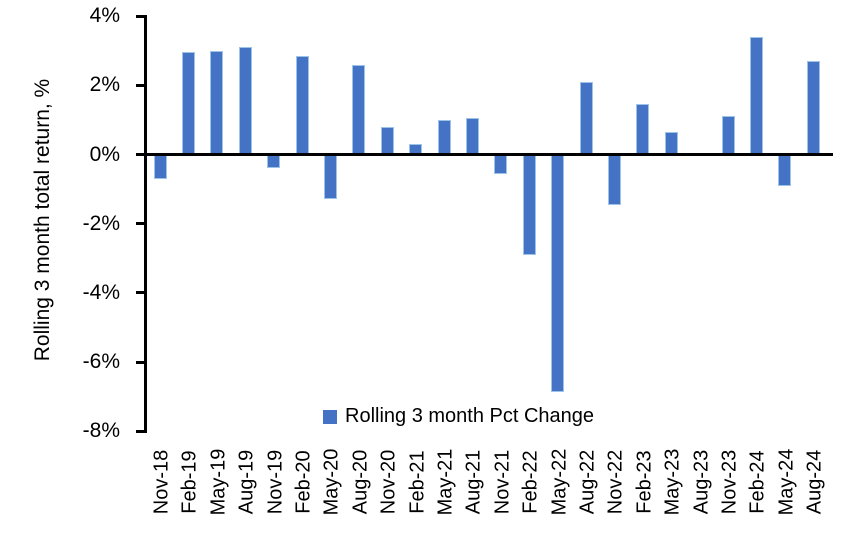 The image size is (852, 539). What do you see at coordinates (218, 482) in the screenshot?
I see `x-tick-label: May-19` at bounding box center [218, 482].